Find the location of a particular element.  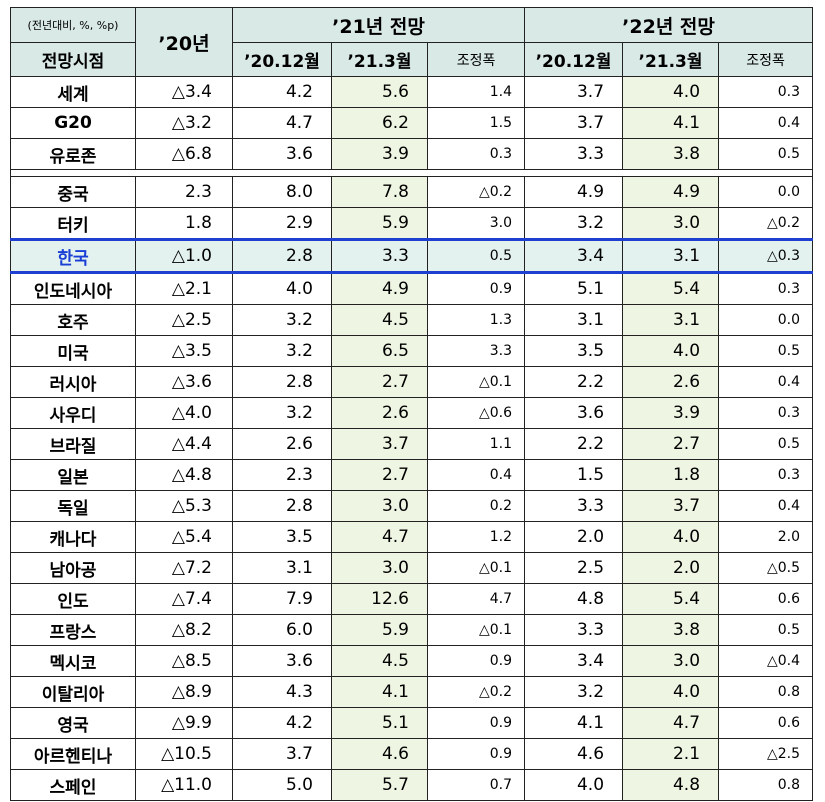

y20-value: 2.3 is located at coordinates (184, 192).